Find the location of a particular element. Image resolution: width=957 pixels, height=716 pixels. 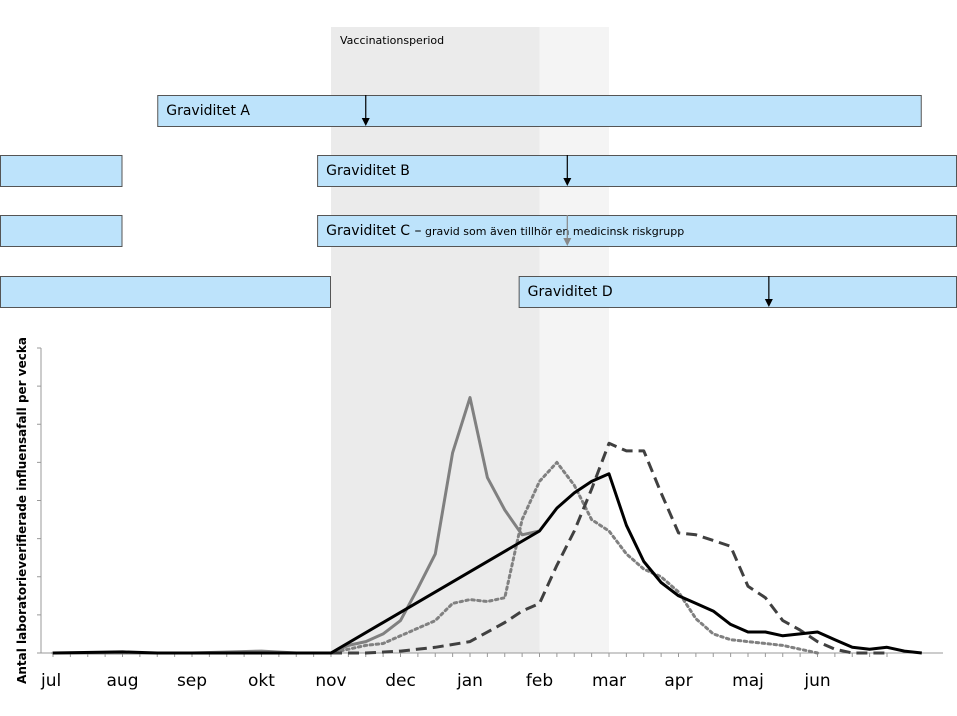

vaccination-period-label: Vaccinationsperiod is located at coordinates (392, 40).